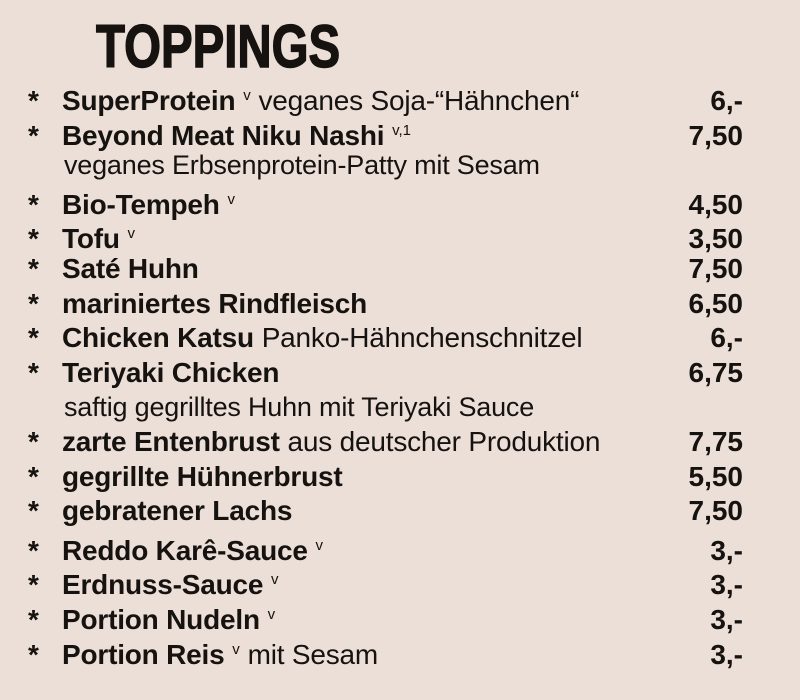 Image resolution: width=800 pixels, height=700 pixels. What do you see at coordinates (218, 46) in the screenshot?
I see `page-title: TOPPINGS` at bounding box center [218, 46].